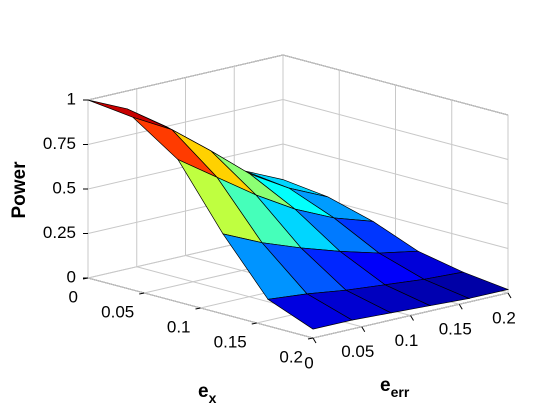  I want to click on z-tick-label: 0.25, so click(59, 232).